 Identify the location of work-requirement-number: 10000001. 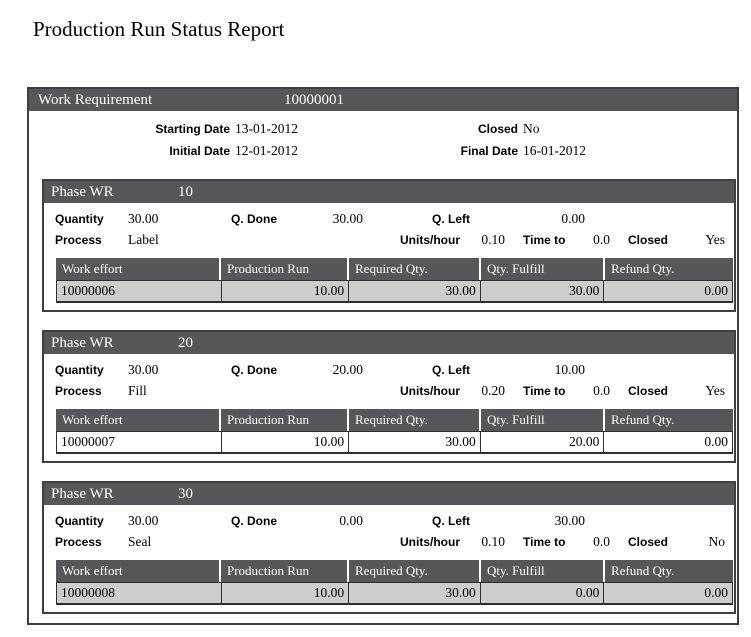
(314, 100).